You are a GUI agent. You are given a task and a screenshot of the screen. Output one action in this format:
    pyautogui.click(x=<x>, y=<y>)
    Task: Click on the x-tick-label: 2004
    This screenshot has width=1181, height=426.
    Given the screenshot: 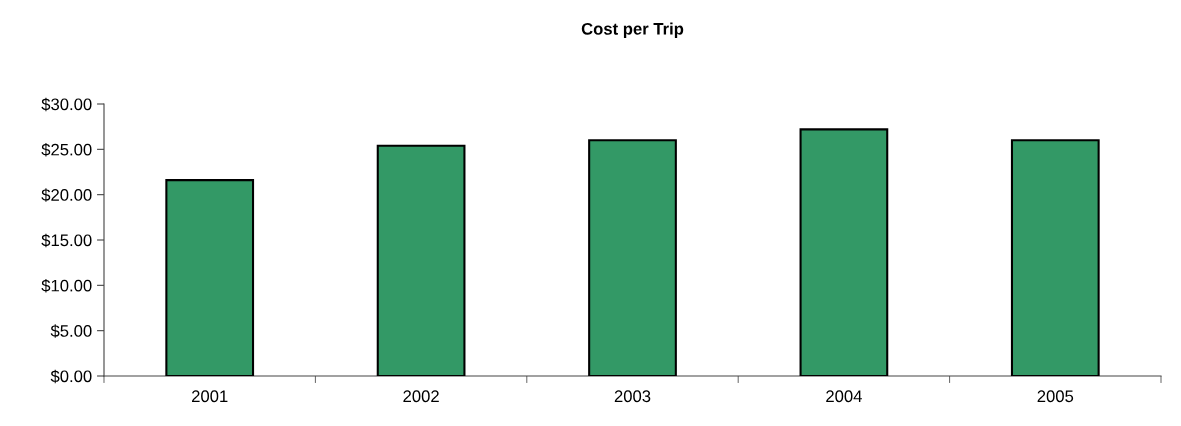 What is the action you would take?
    pyautogui.click(x=844, y=396)
    